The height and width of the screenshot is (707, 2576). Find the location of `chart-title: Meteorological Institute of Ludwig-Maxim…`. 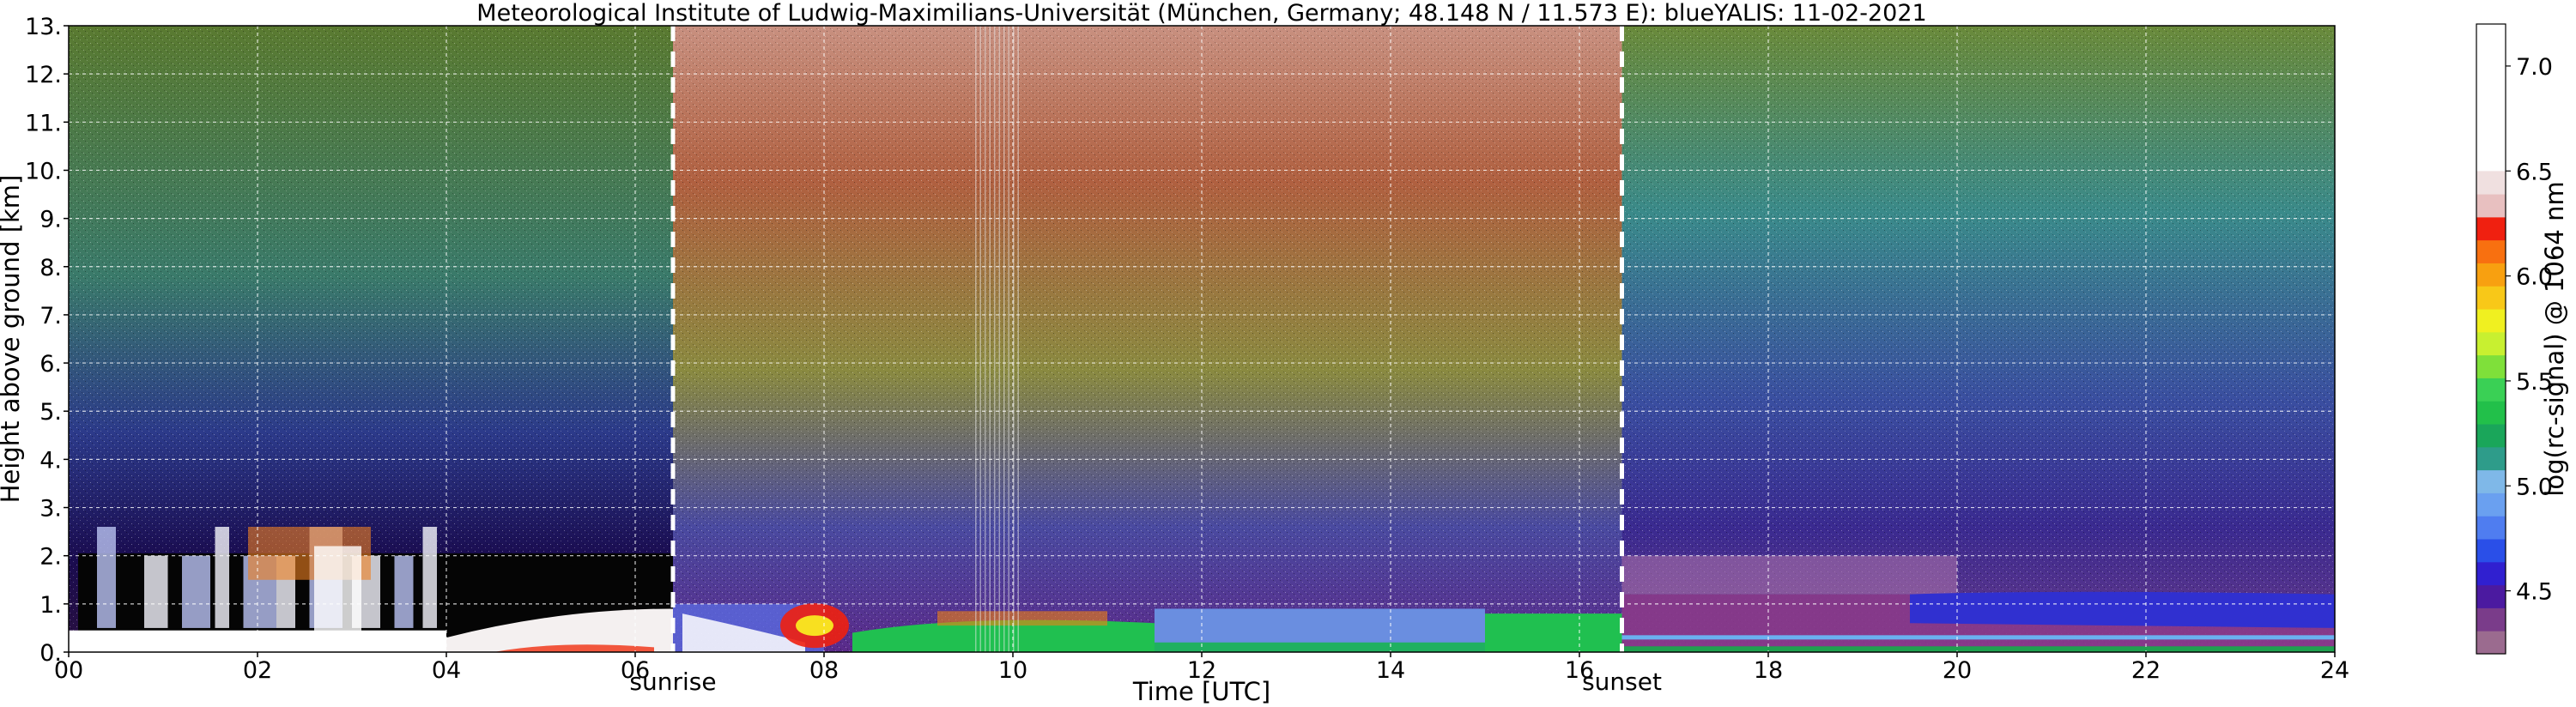

chart-title: Meteorological Institute of Ludwig-Maxim… is located at coordinates (1201, 14).